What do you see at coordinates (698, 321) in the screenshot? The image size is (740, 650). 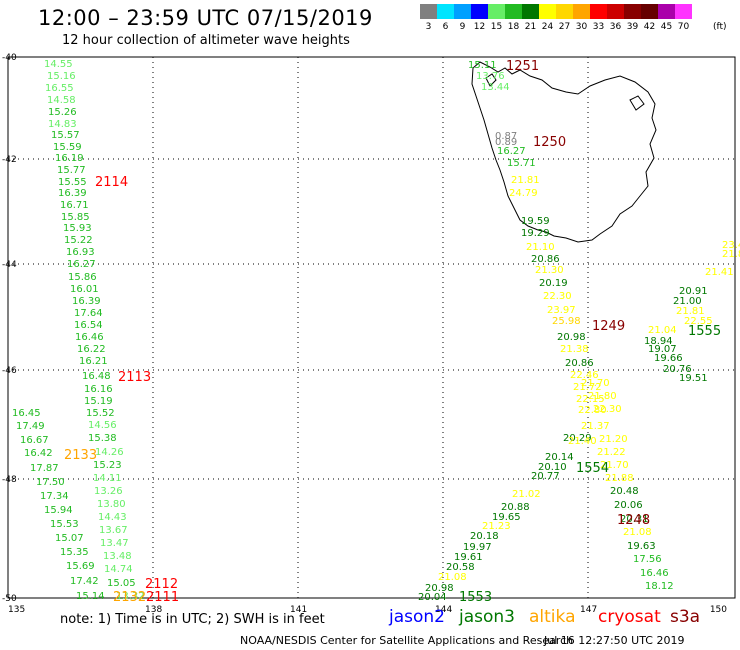 I see `wave-height-value: 22.55` at bounding box center [698, 321].